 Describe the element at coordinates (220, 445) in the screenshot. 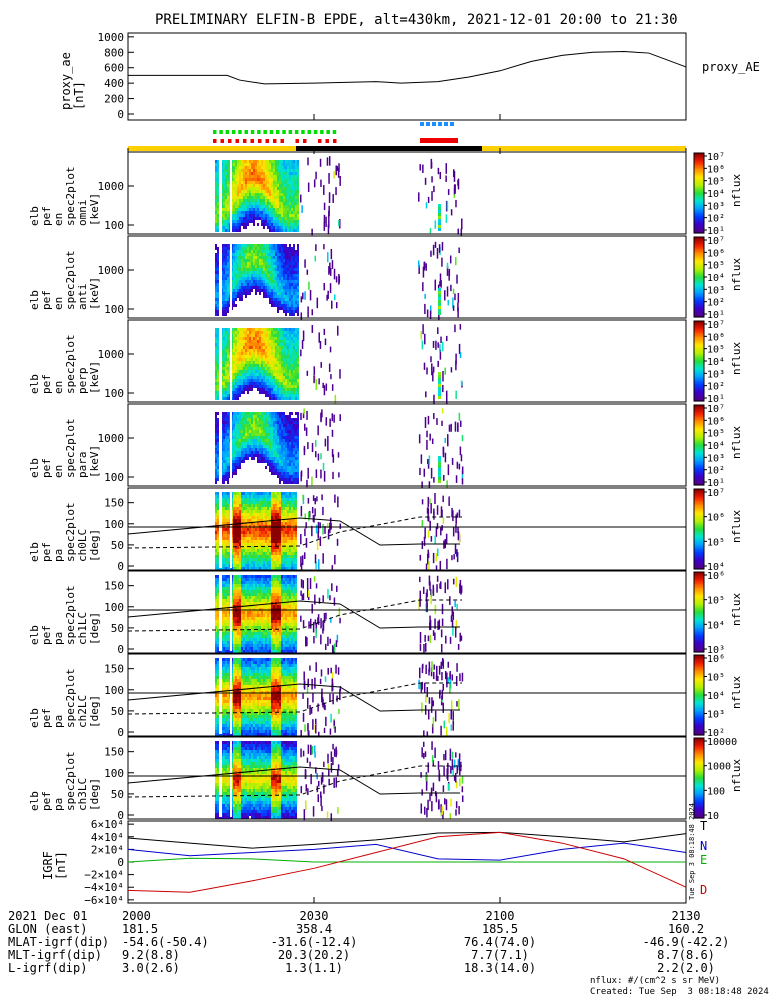

I see `data-gap` at that location.